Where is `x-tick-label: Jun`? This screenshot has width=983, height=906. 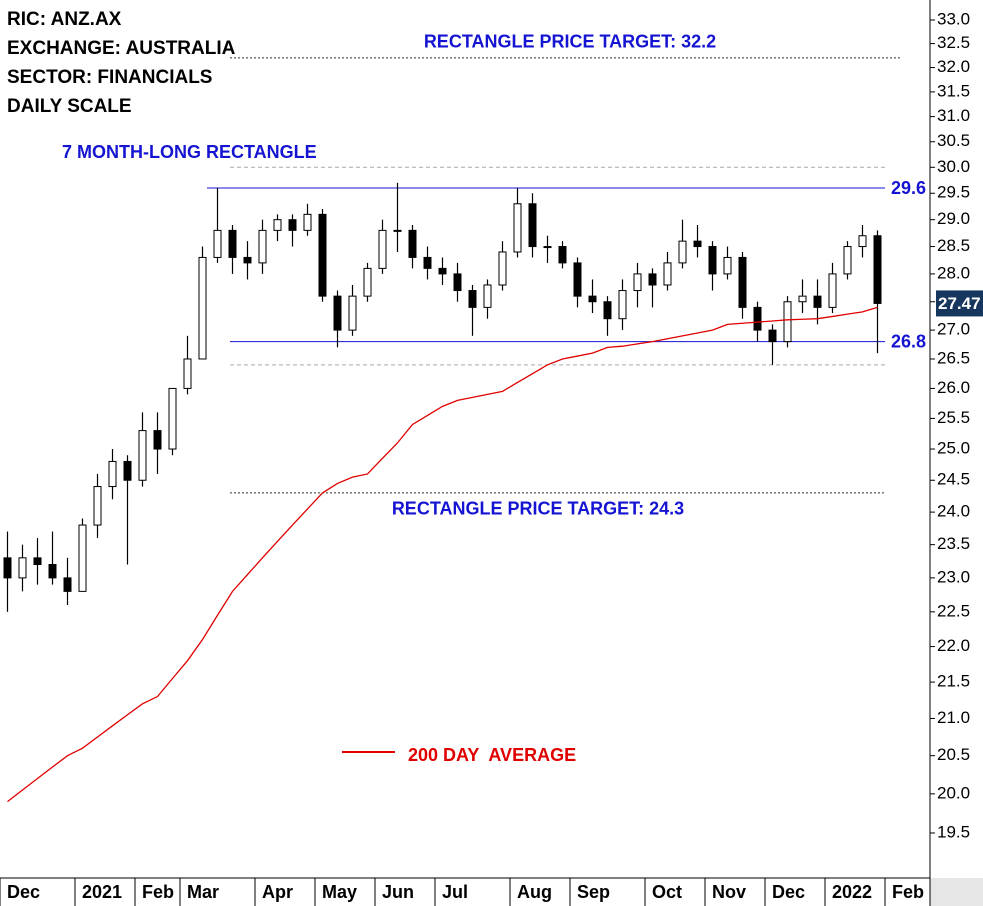
x-tick-label: Jun is located at coordinates (398, 892).